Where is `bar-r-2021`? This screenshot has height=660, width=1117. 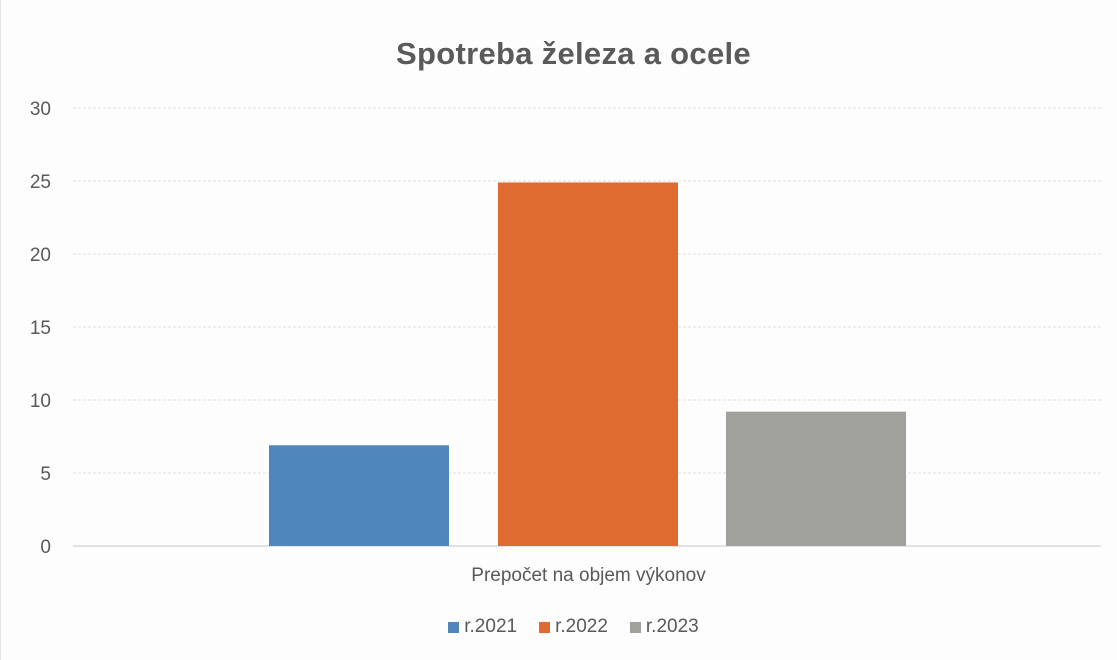 bar-r-2021 is located at coordinates (359, 495).